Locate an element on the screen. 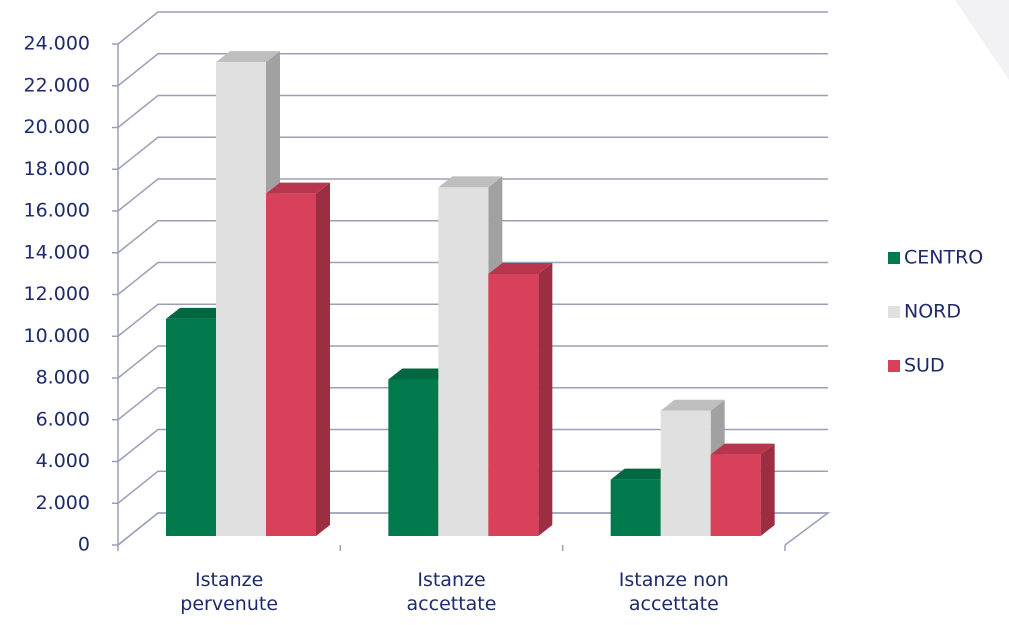  y-tick-label: 4.000 is located at coordinates (63, 461).